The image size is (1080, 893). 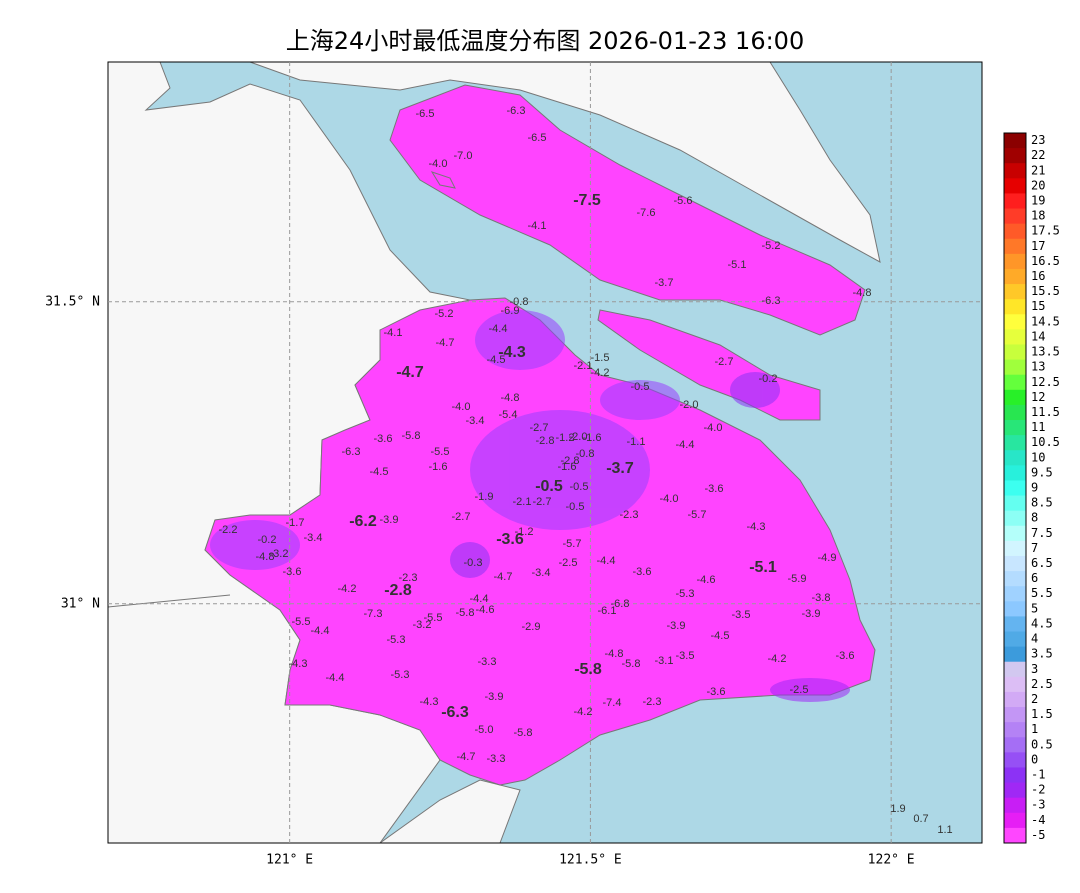 What do you see at coordinates (1045, 412) in the screenshot?
I see `colorbar-label: 11.5` at bounding box center [1045, 412].